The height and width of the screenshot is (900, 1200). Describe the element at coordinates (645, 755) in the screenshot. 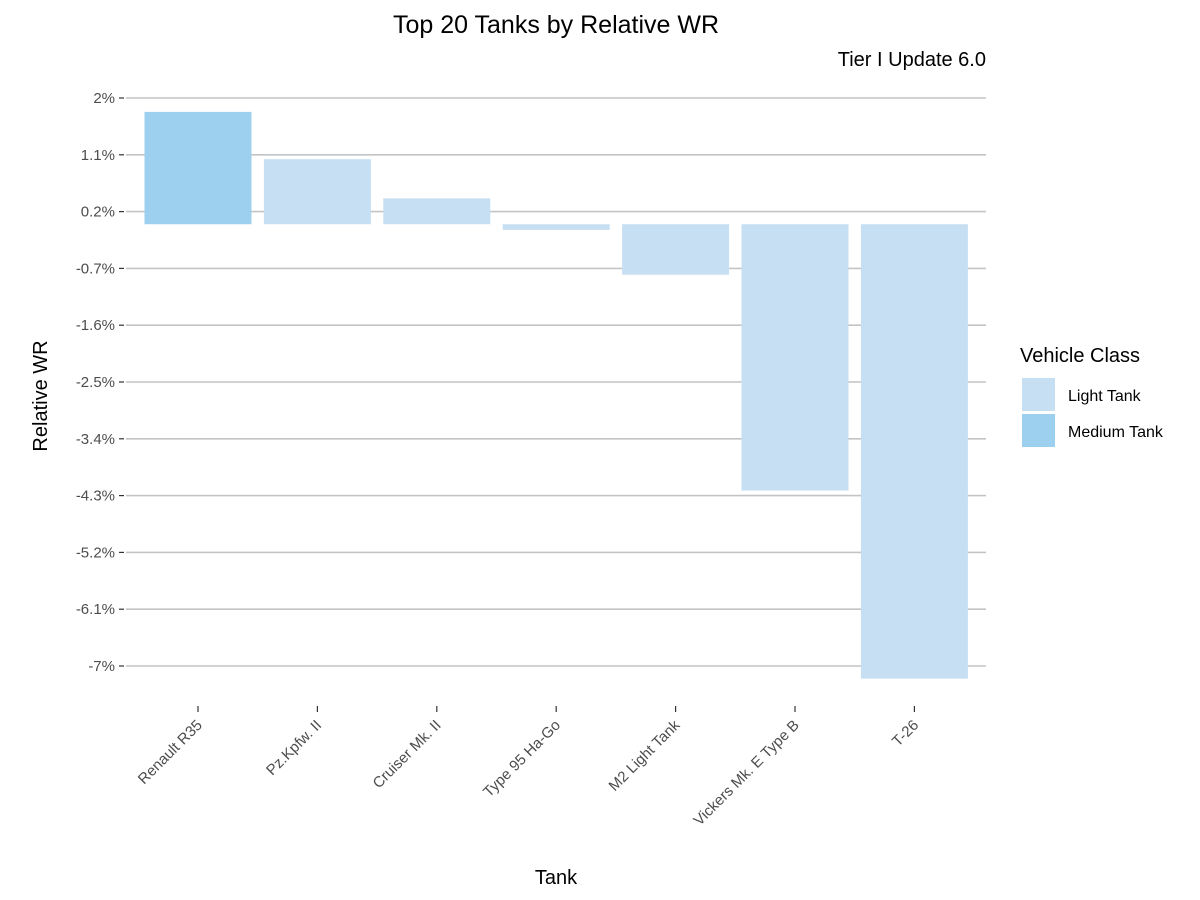

I see `x-tick-label: M2 Light Tank` at that location.